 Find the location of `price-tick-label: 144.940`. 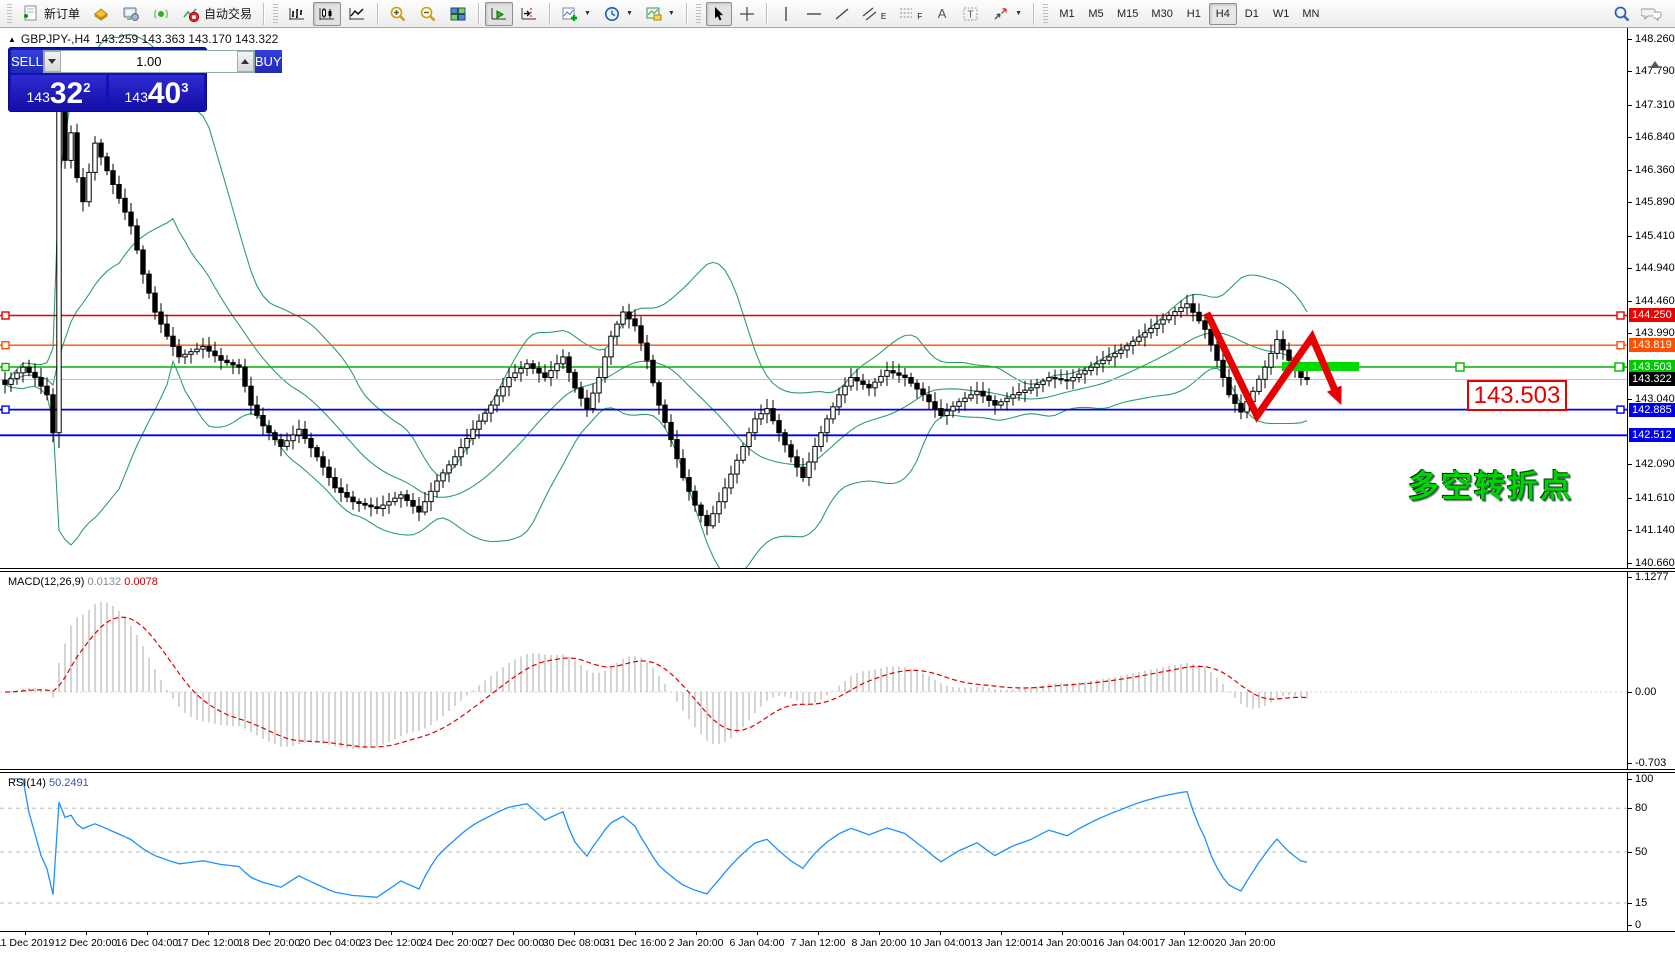

price-tick-label: 144.940 is located at coordinates (1655, 267).